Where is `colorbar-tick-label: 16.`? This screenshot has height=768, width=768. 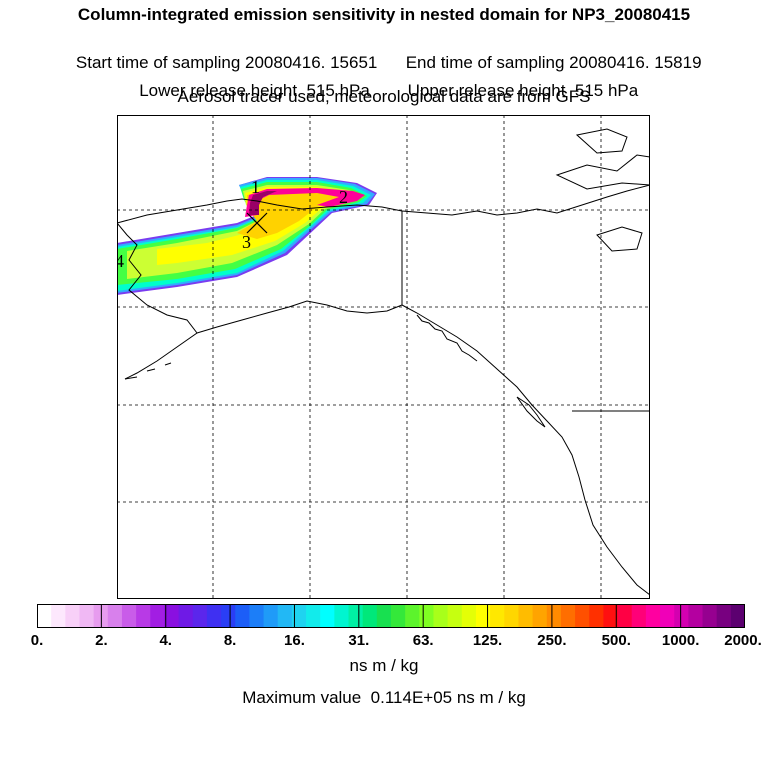
colorbar-tick-label: 16. is located at coordinates (294, 640).